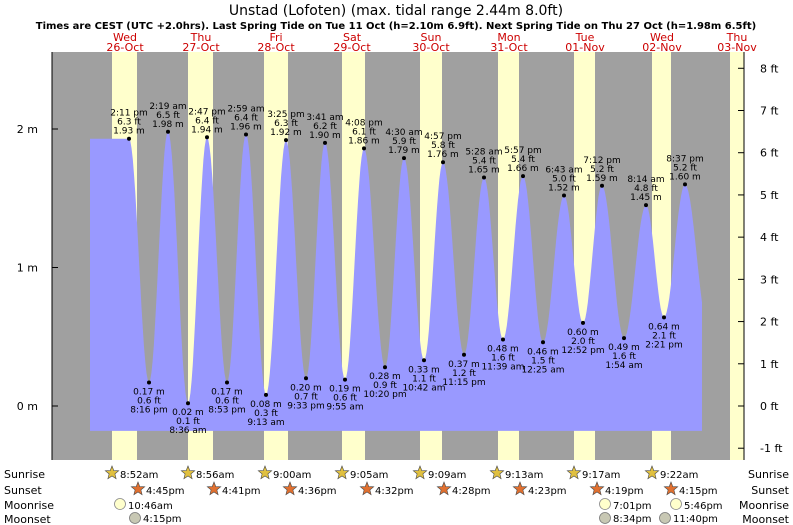 This screenshot has height=525, width=793. Describe the element at coordinates (769, 406) in the screenshot. I see `right-tick-label: 0 ft` at that location.